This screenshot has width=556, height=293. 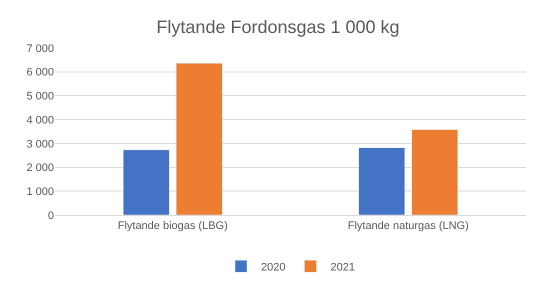 I want to click on y-tick-label: 7 000, so click(x=40, y=48).